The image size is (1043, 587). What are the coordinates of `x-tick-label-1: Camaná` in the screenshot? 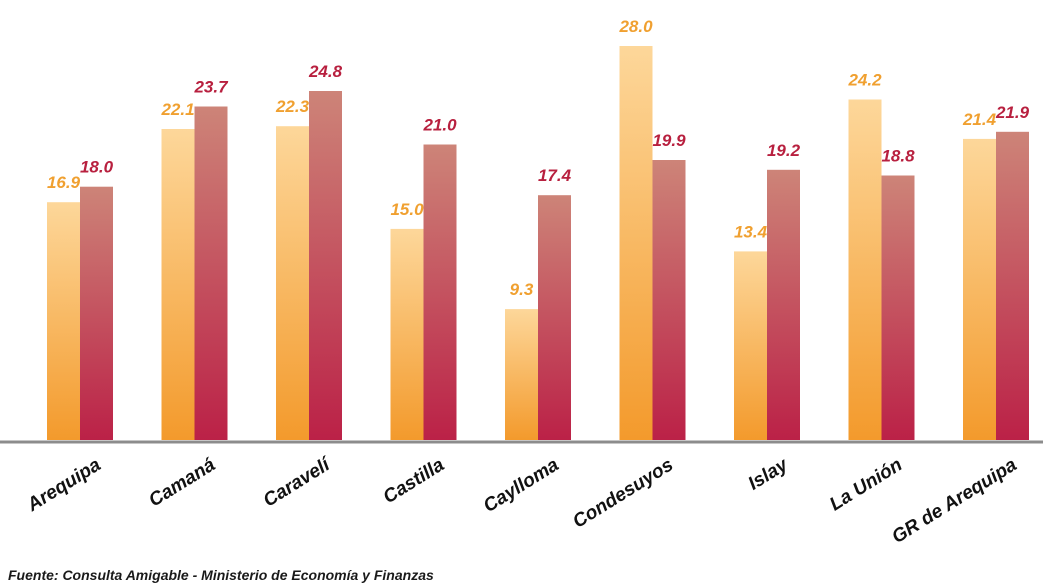 It's located at (182, 482).